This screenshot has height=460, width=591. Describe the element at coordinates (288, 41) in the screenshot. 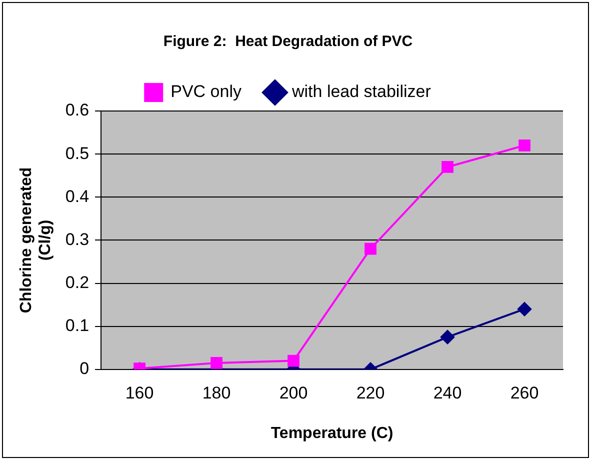

I see `chart-title: Figure 2: Heat Degradation of PVC` at that location.